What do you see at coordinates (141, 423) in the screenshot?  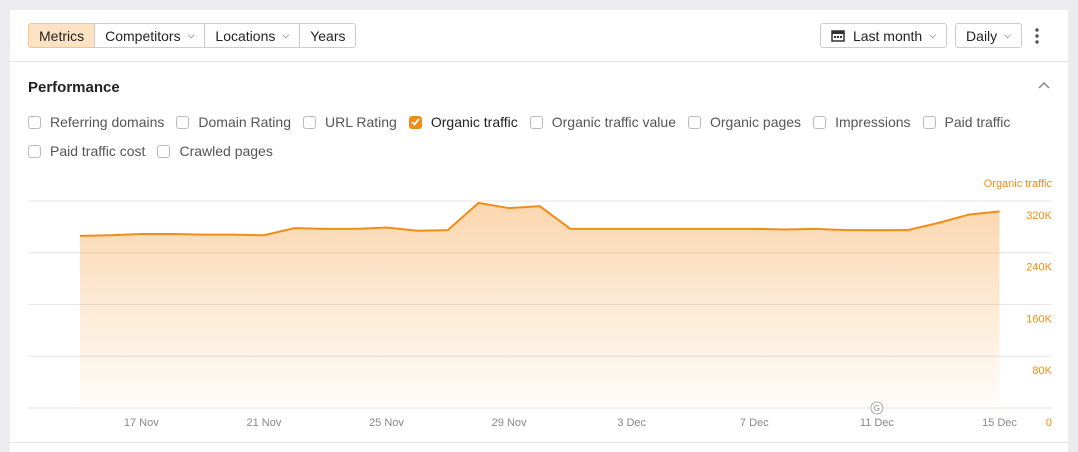 I see `x-tick-label: 17 Nov` at bounding box center [141, 423].